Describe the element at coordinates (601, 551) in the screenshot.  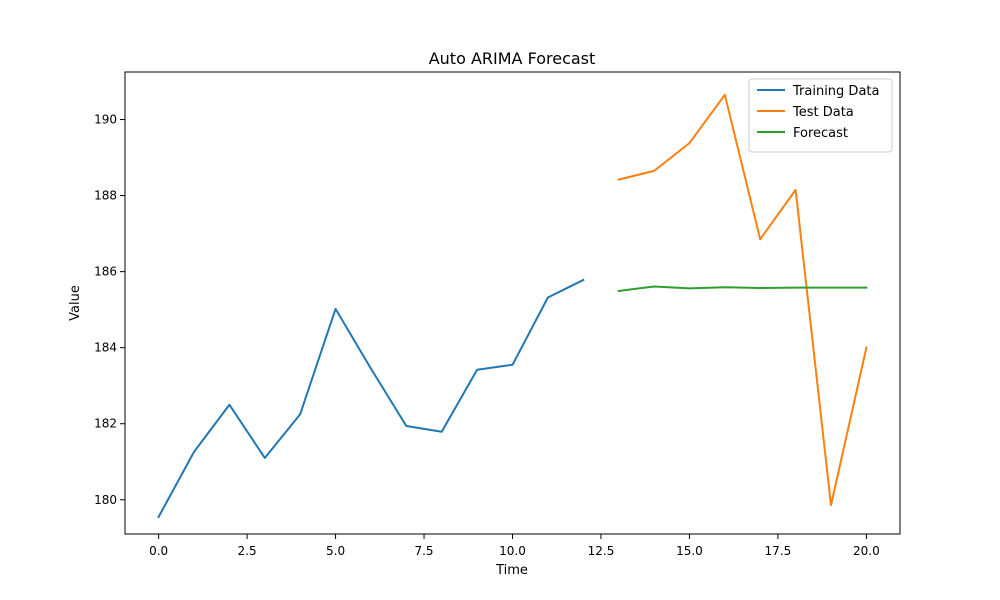
I see `x-tick-label: 12.5` at that location.